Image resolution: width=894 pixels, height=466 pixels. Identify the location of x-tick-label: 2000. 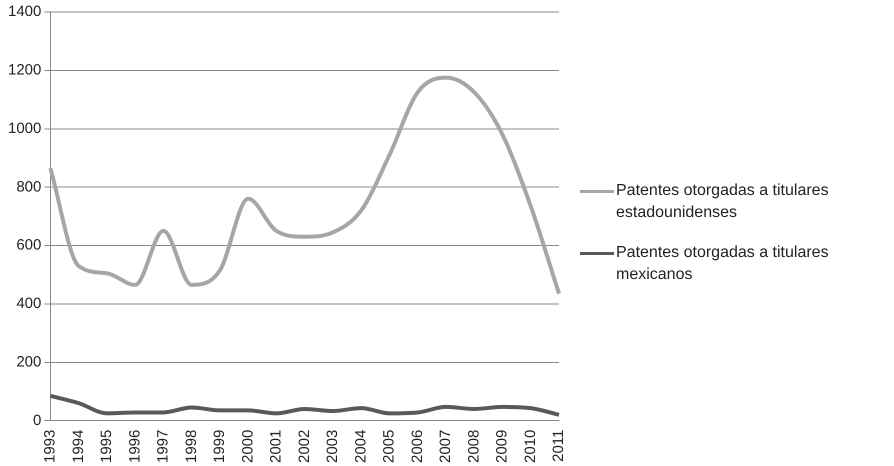
(247, 447).